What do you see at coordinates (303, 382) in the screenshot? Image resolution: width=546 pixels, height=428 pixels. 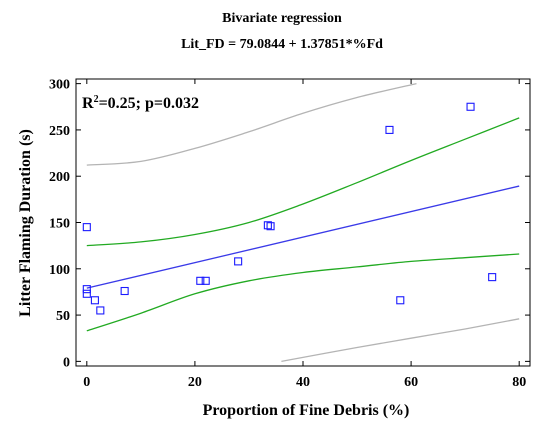 I see `x-tick-label: 40` at bounding box center [303, 382].